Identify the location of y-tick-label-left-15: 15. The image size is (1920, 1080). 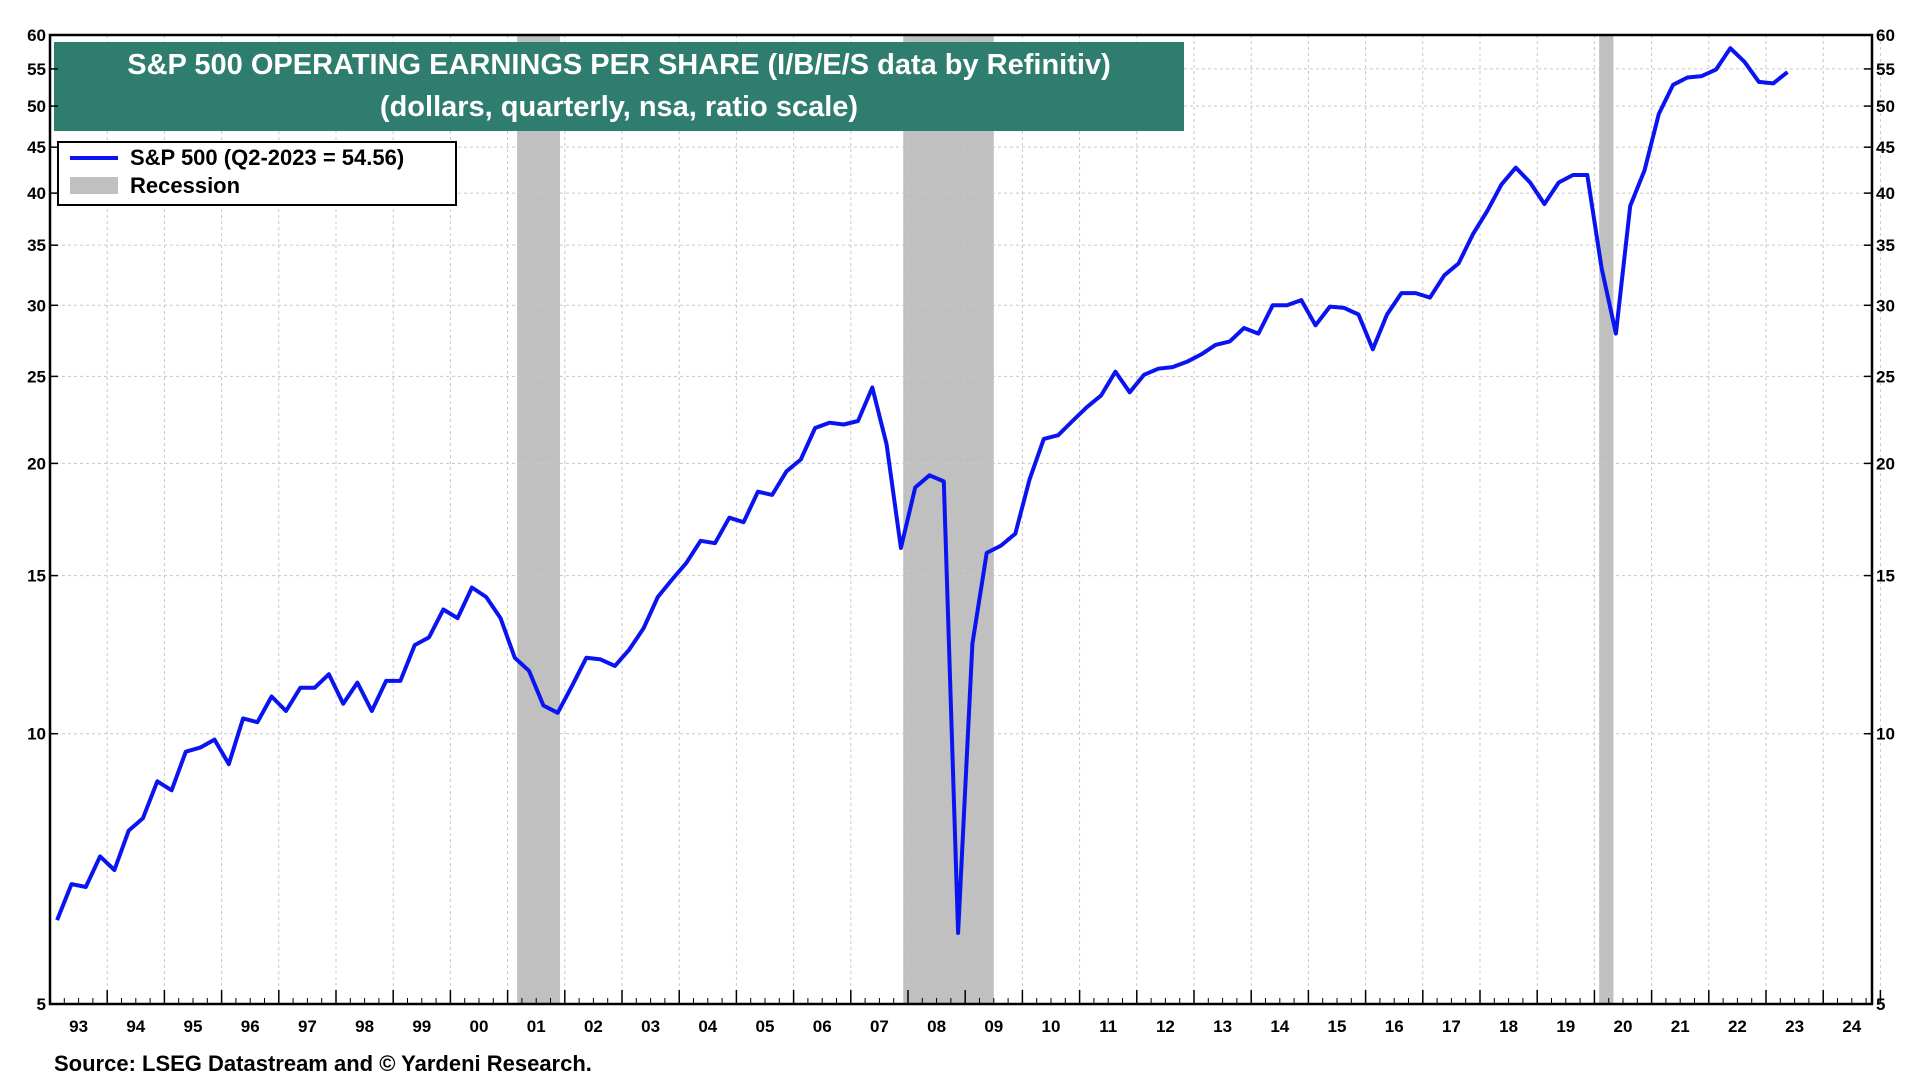
(36, 576).